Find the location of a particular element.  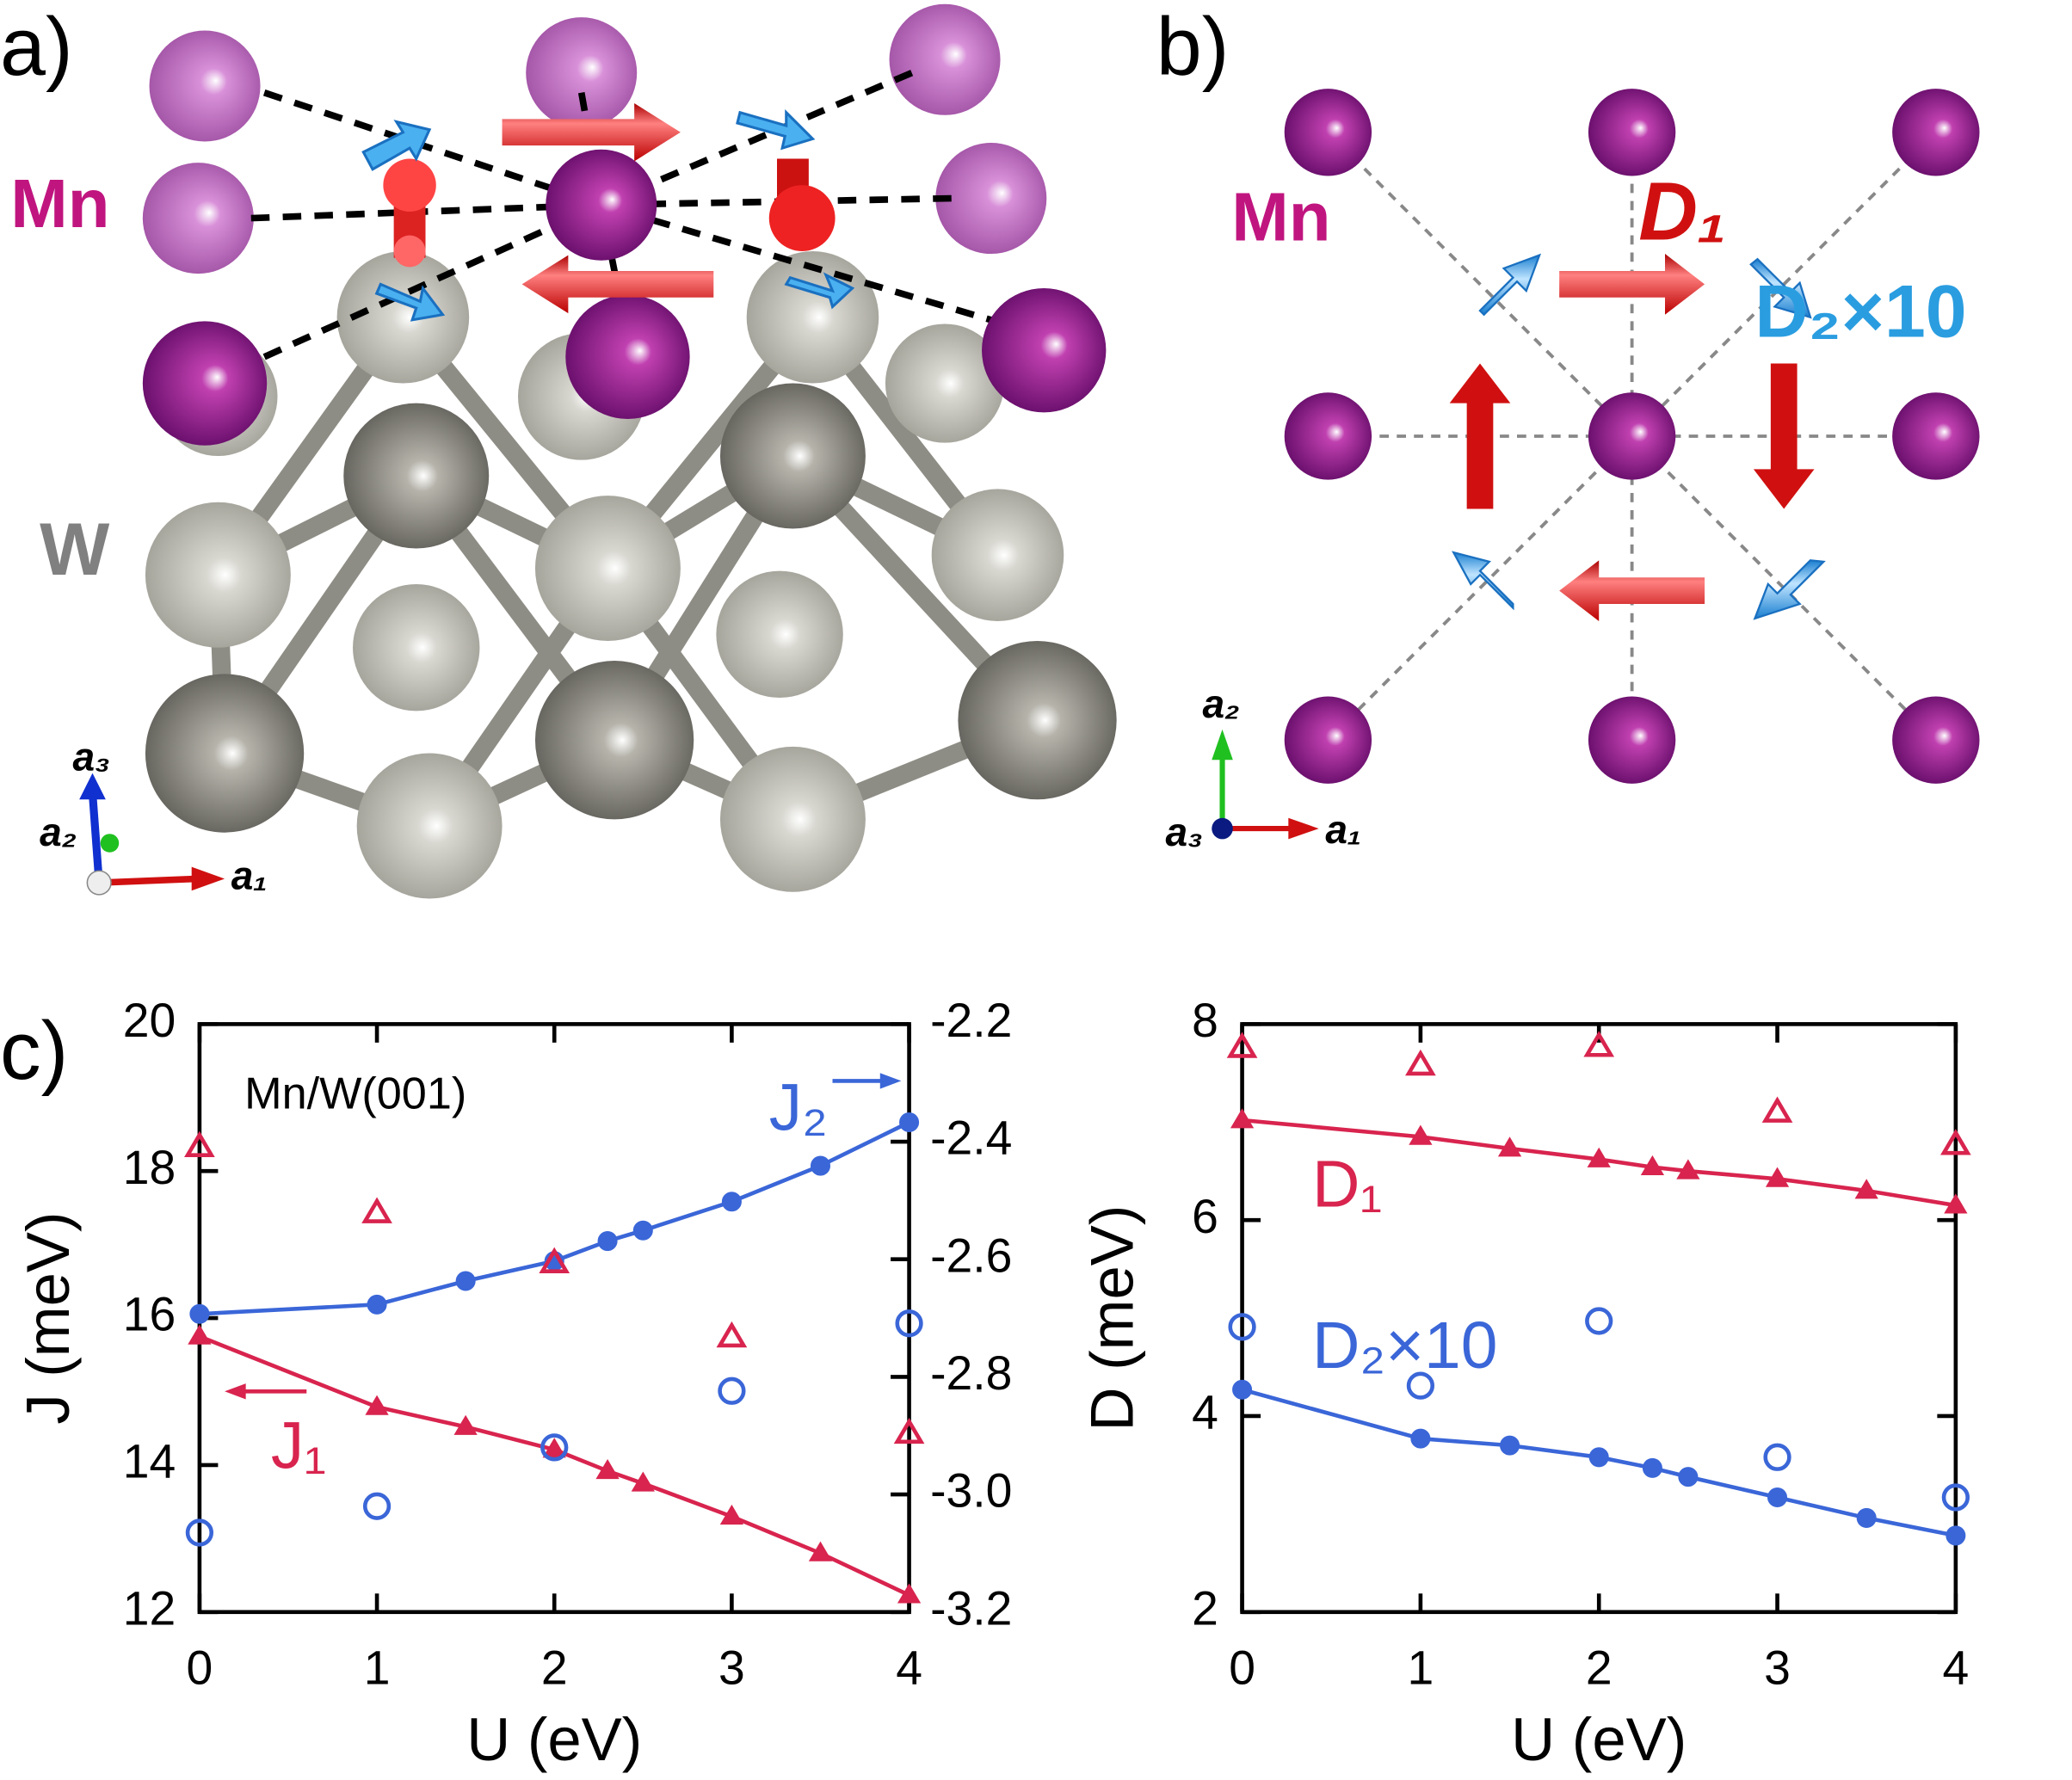

axis-triad is located at coordinates (152, 835).